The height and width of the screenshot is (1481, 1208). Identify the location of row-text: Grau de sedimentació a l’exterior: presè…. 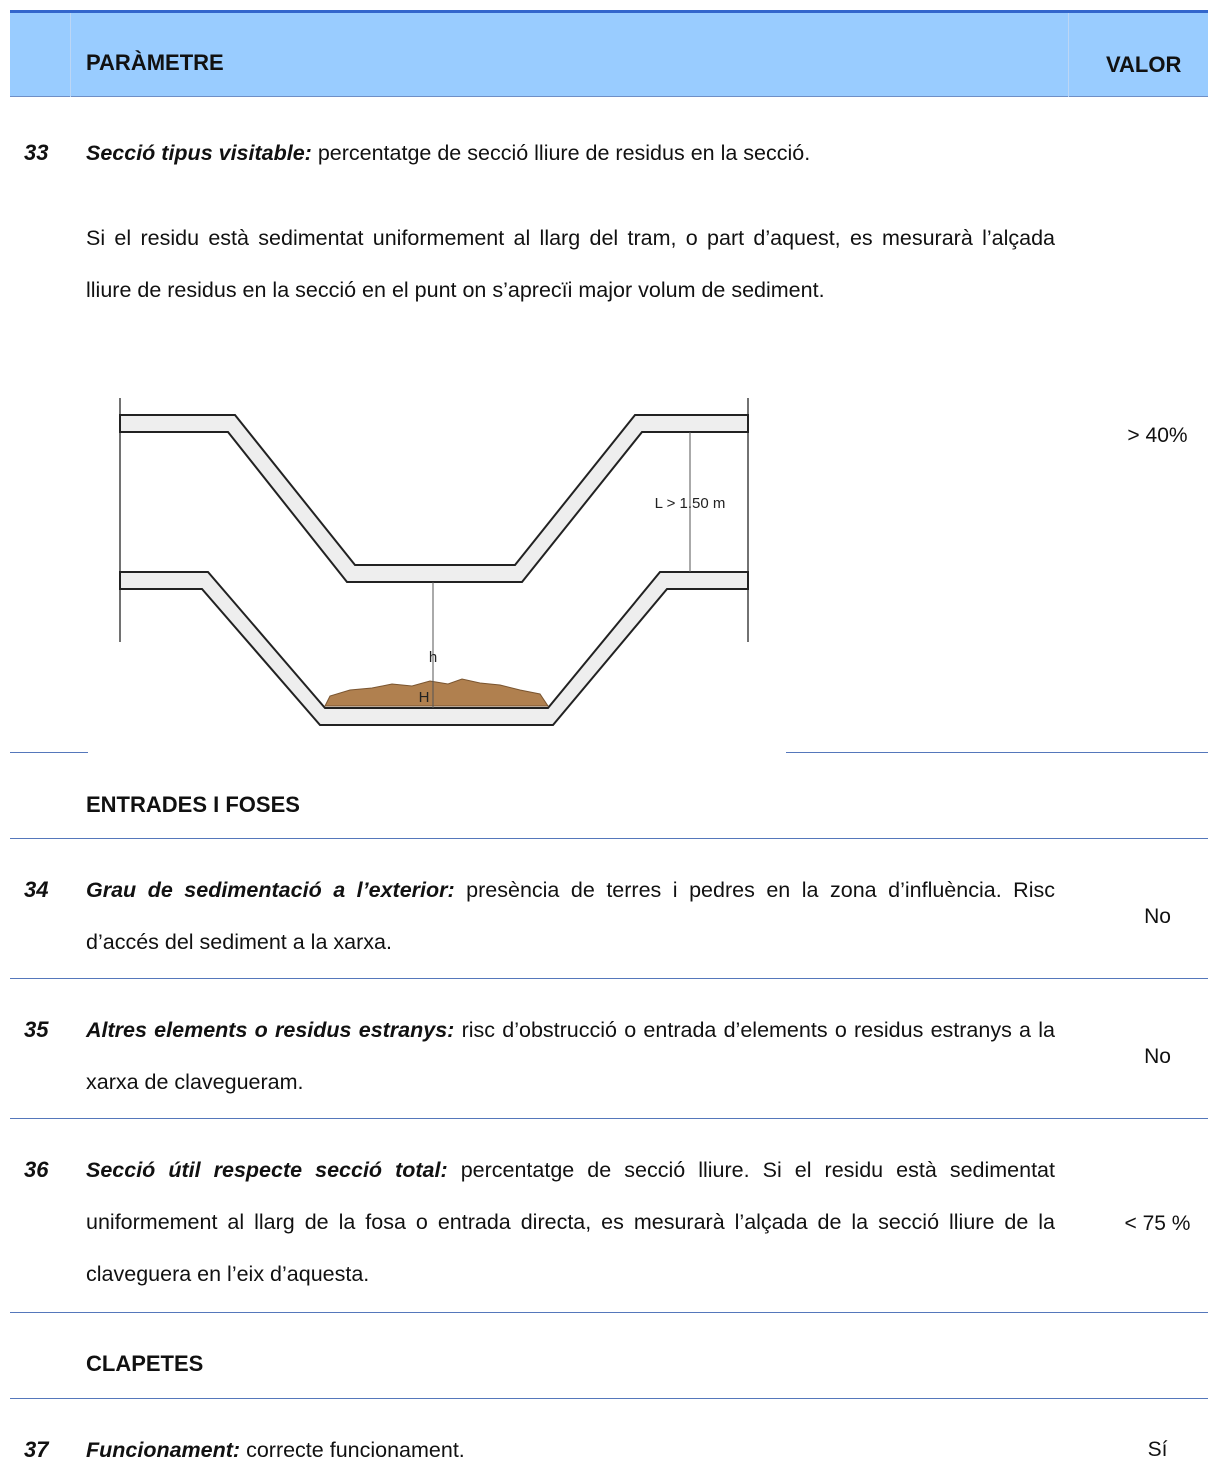
(570, 916).